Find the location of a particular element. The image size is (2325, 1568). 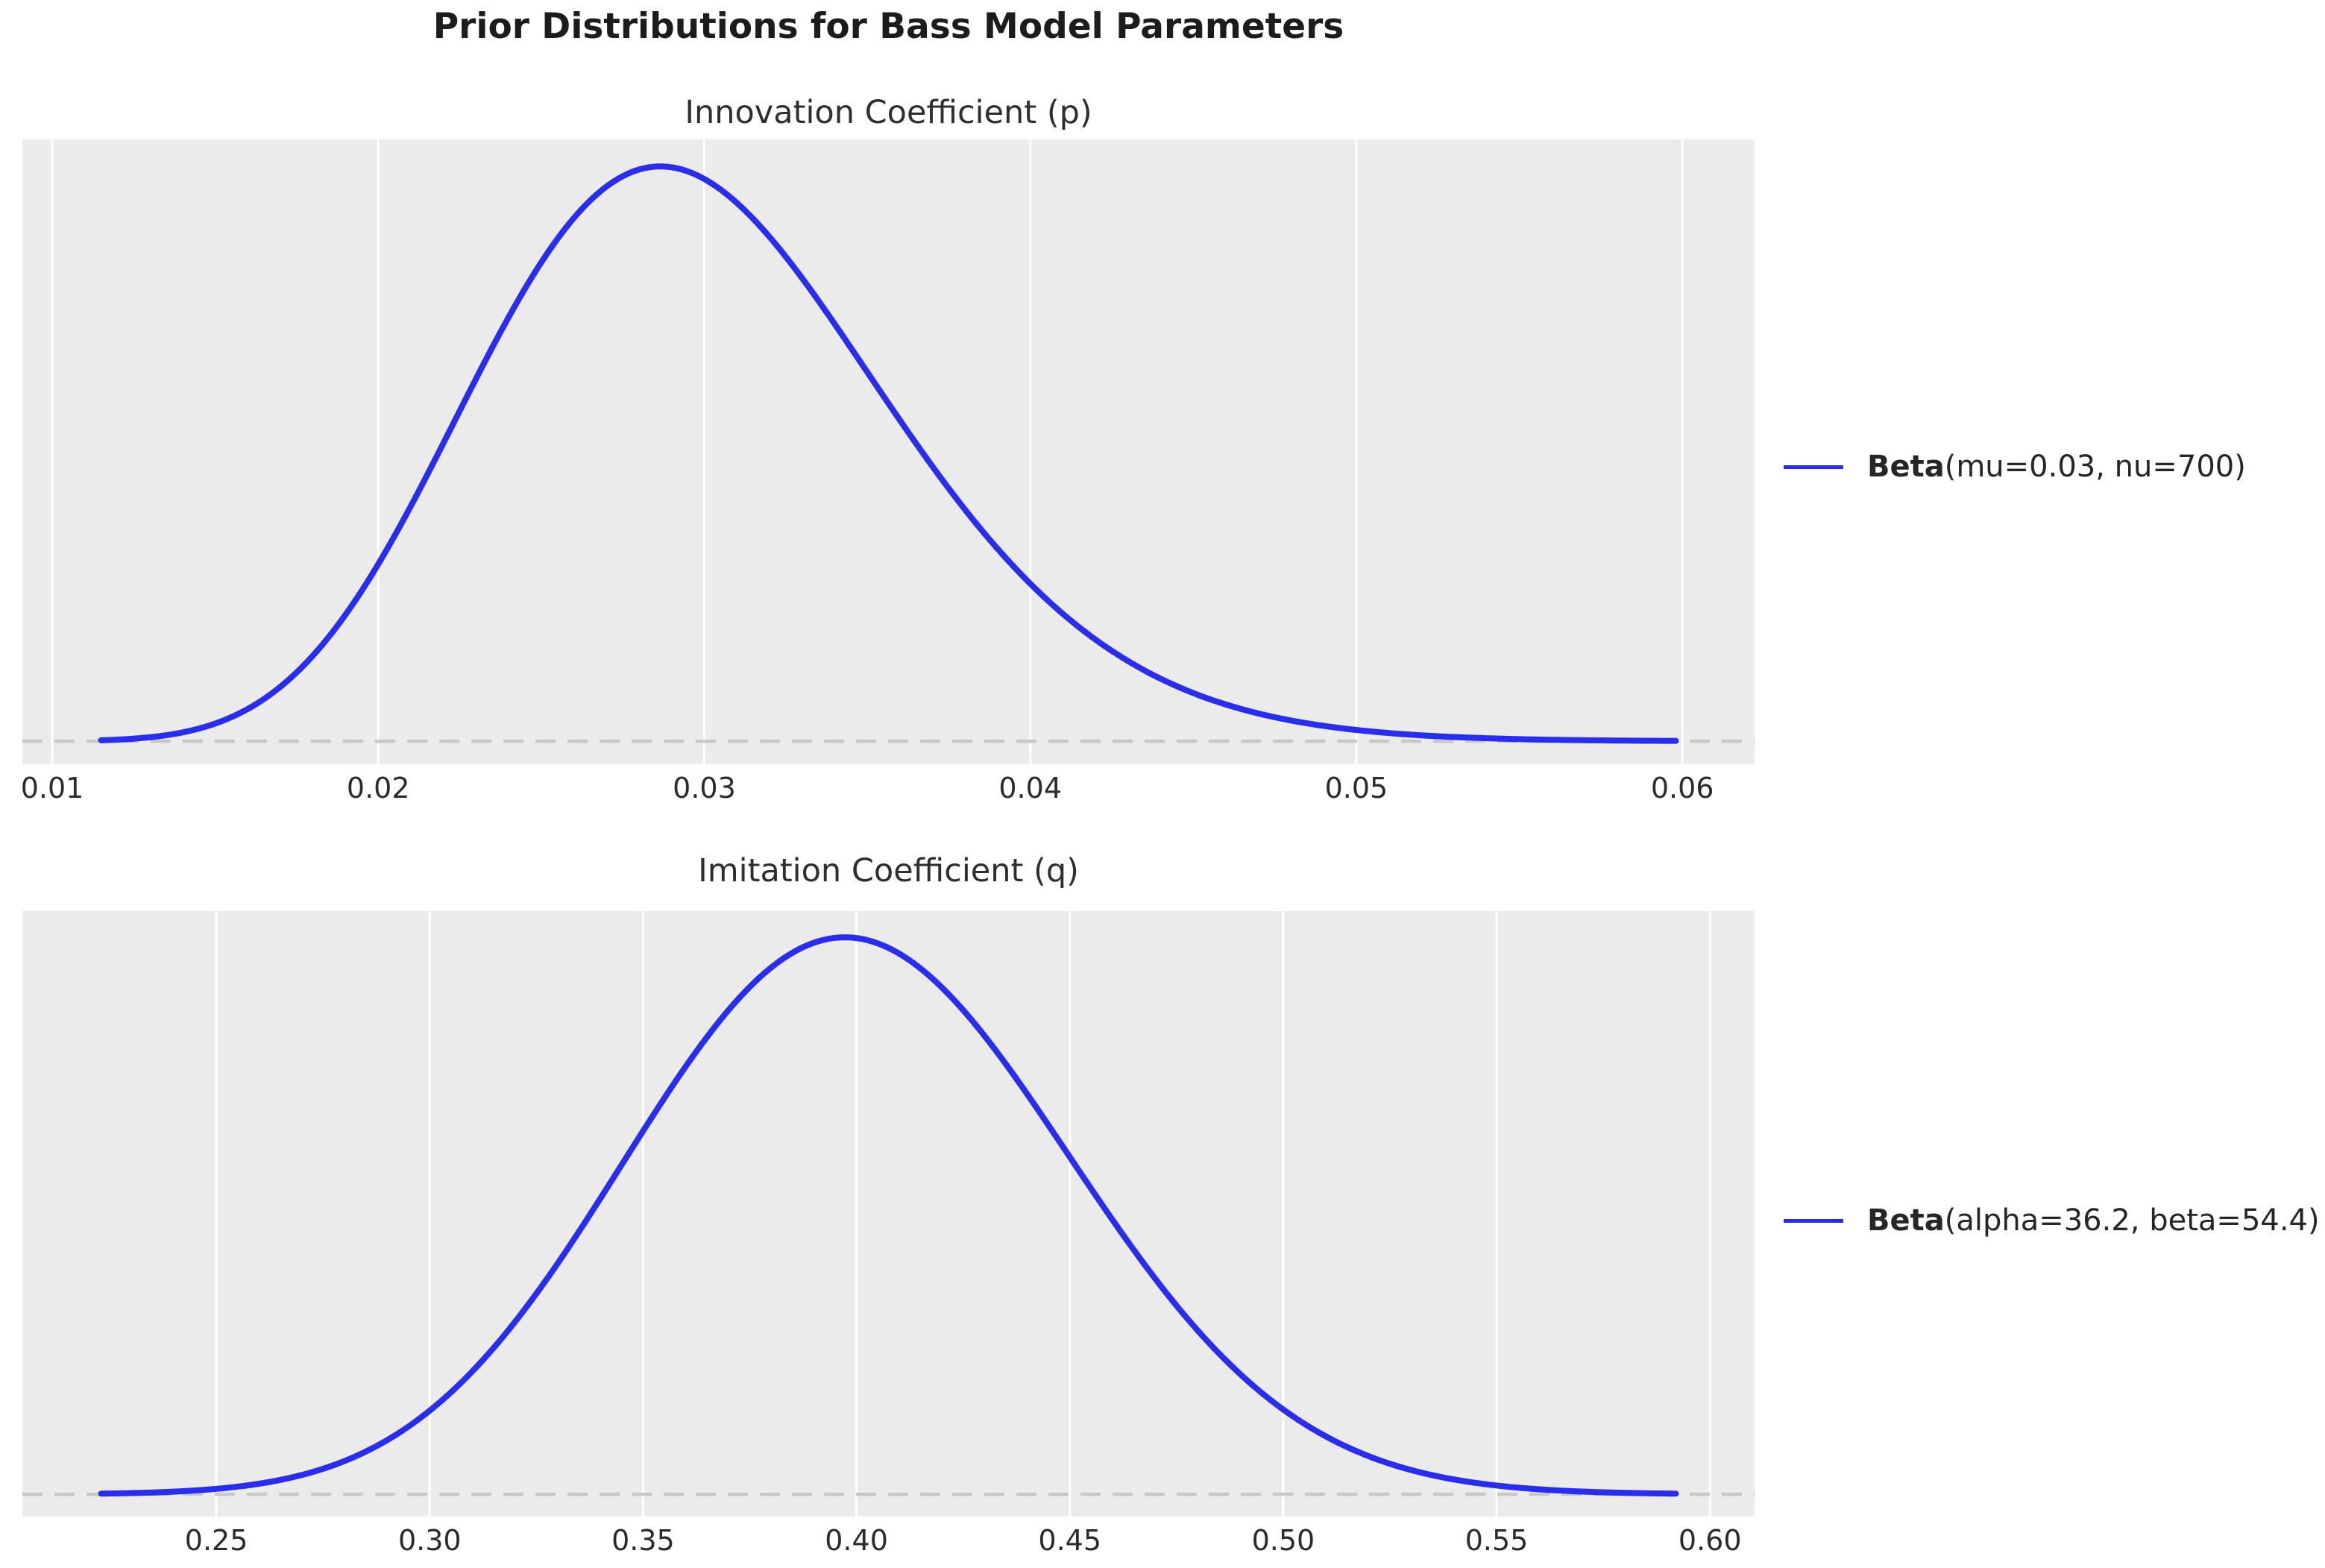

x-tick-label: 0.35 is located at coordinates (643, 1540).